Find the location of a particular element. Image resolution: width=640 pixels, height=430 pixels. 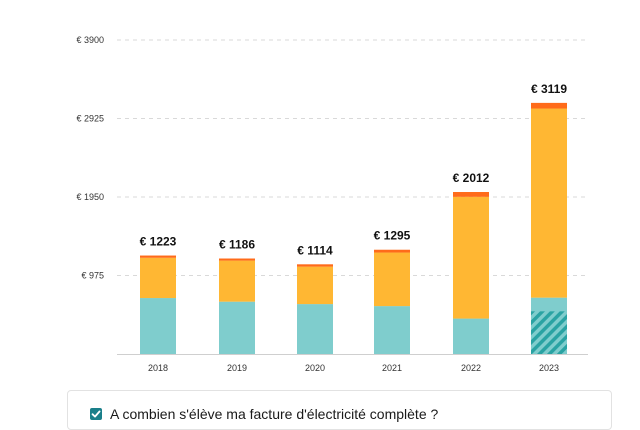

y-axis-ticks: € 975 € 1950 € 2925 € 3900 is located at coordinates (90, 158).